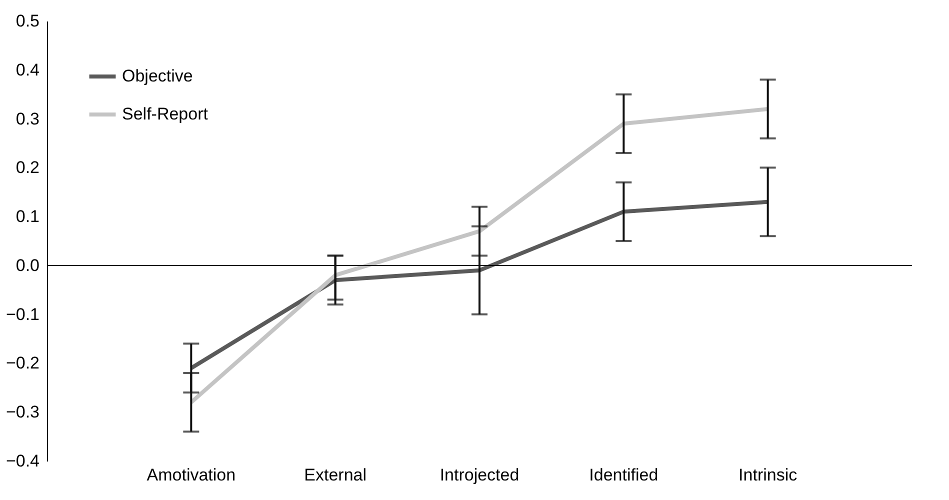  What do you see at coordinates (480, 475) in the screenshot?
I see `x-tick-label: Introjected` at bounding box center [480, 475].